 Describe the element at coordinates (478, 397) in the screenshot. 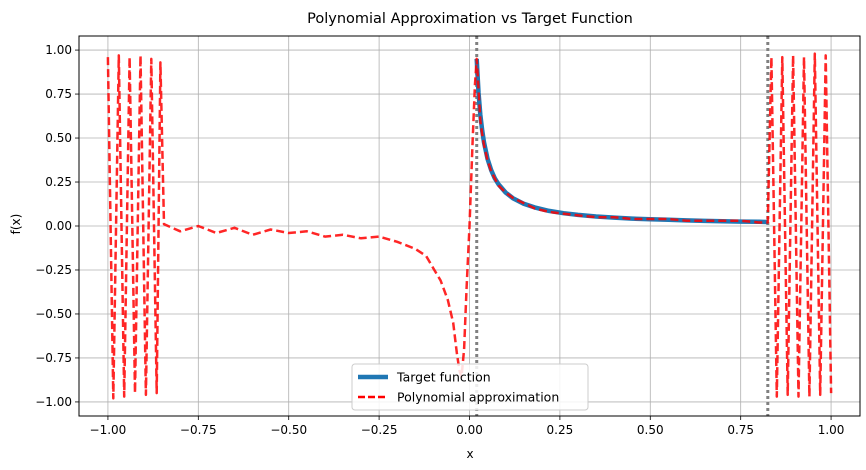

I see `legend-label: Polynomial approximation` at that location.